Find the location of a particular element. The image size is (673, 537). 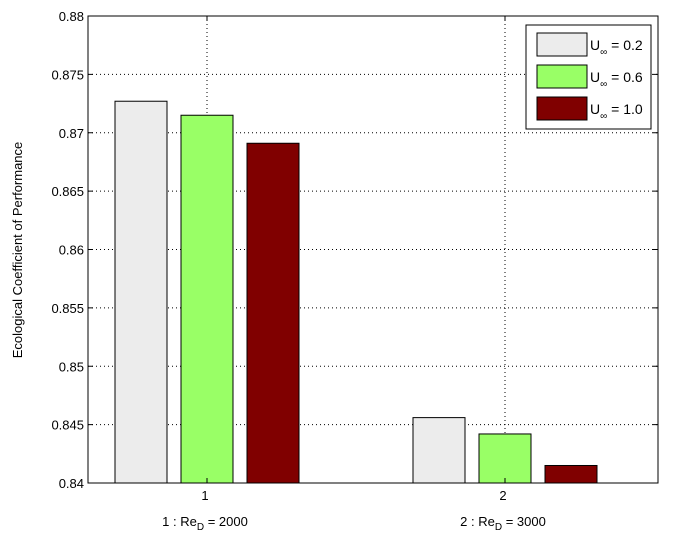

bar-series3-cat1 is located at coordinates (273, 313).